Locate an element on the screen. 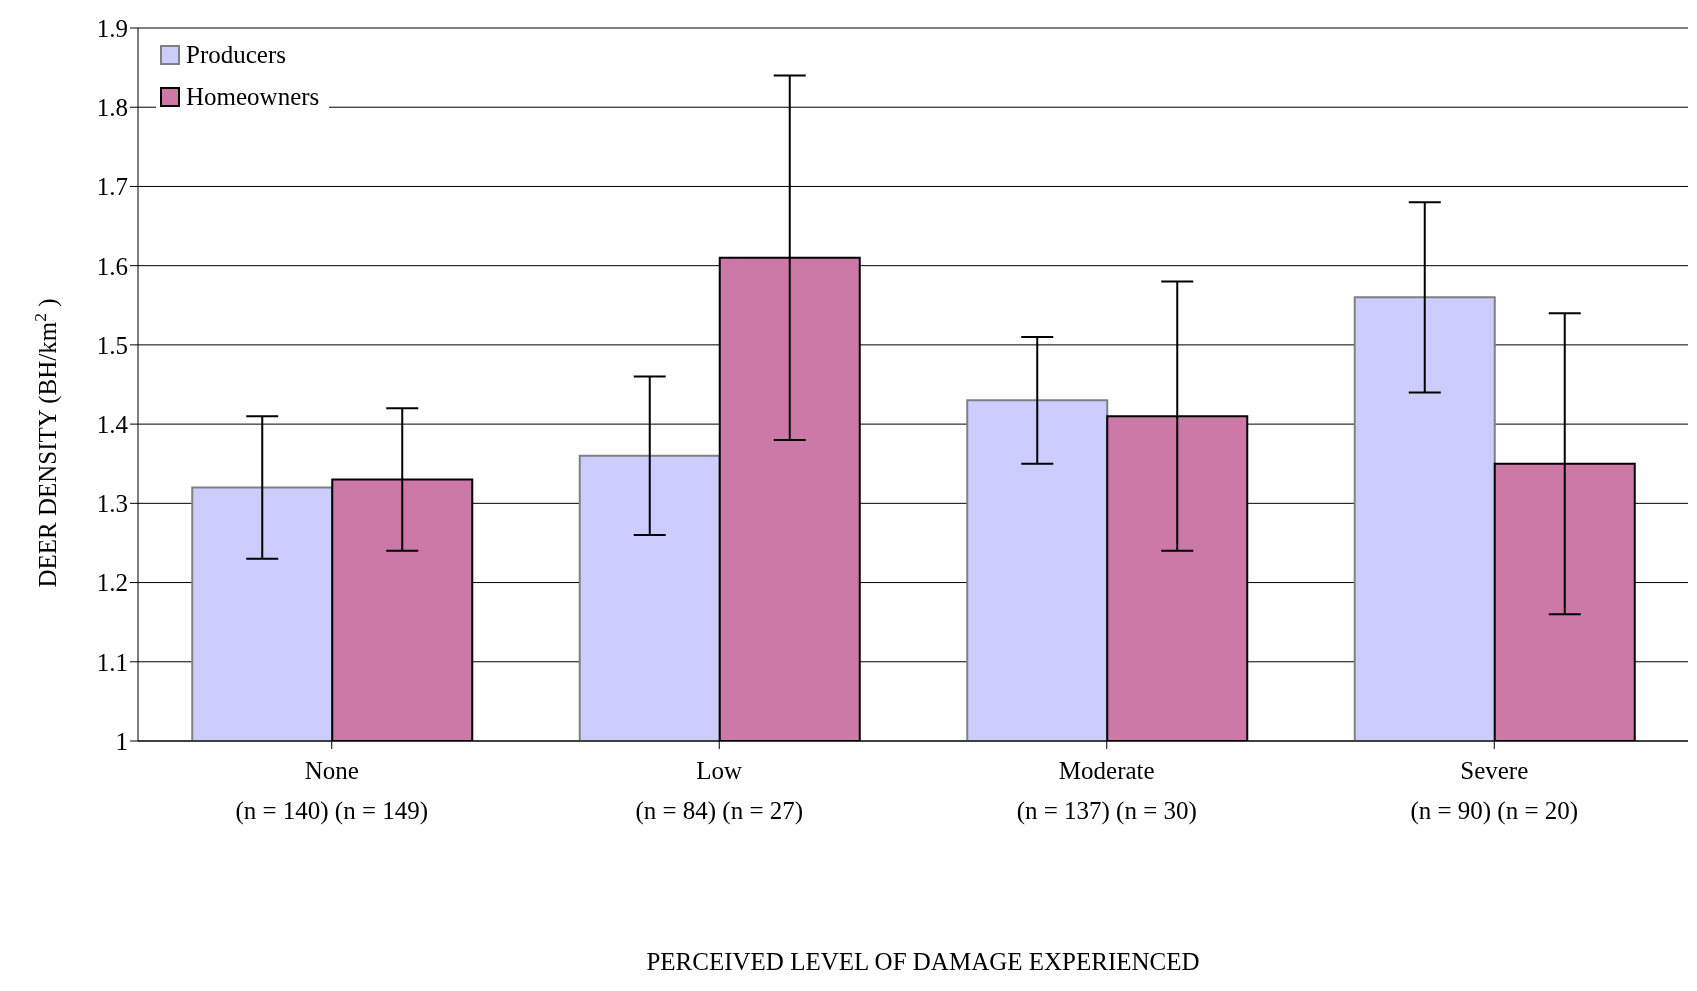  x-tick-label: None (n = 140) (n = 149) is located at coordinates (332, 791).